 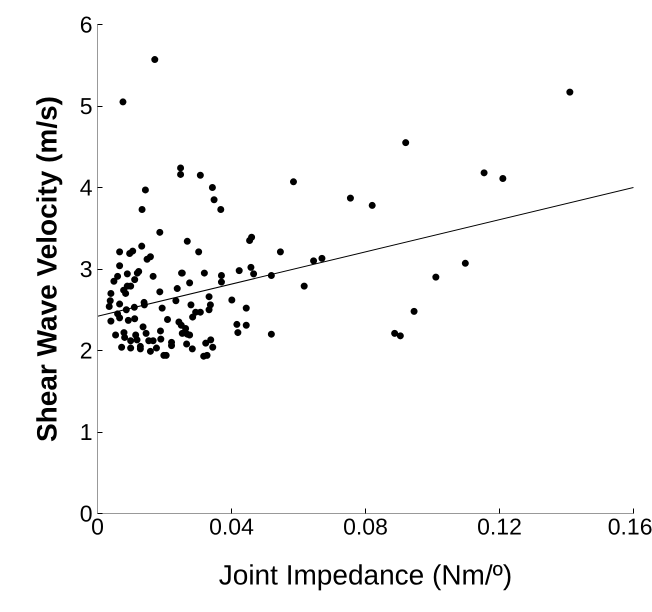 I want to click on x-tick-label: 0.08, so click(x=365, y=527).